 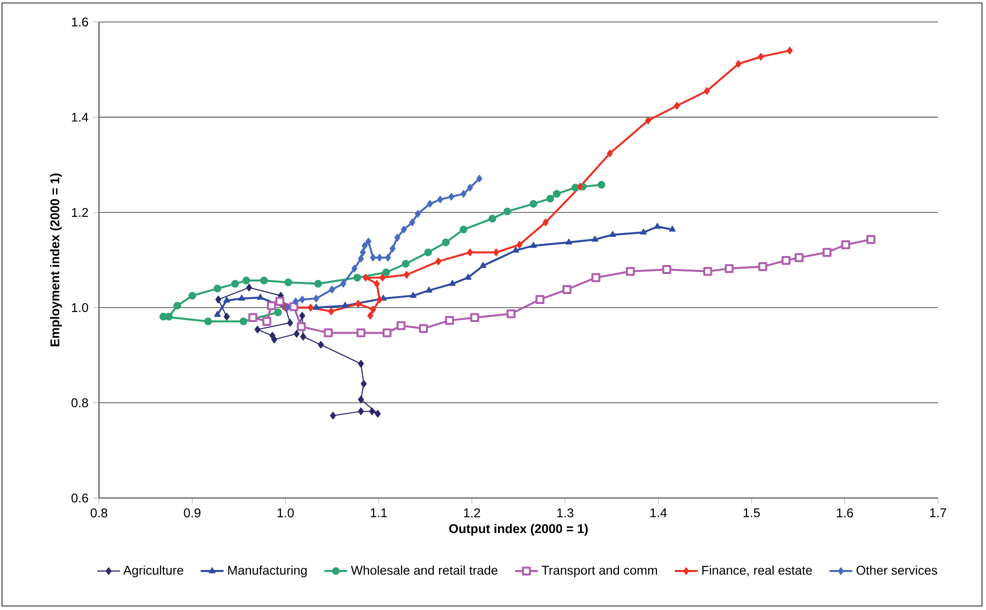 What do you see at coordinates (80, 117) in the screenshot?
I see `y-tick-label: 1.4` at bounding box center [80, 117].